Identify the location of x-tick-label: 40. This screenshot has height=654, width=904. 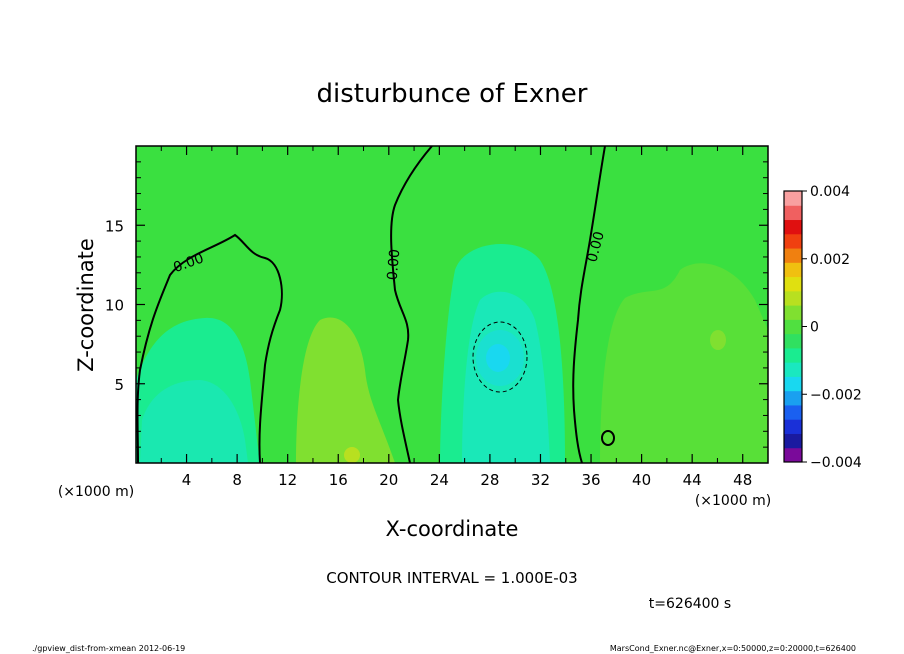
(641, 480).